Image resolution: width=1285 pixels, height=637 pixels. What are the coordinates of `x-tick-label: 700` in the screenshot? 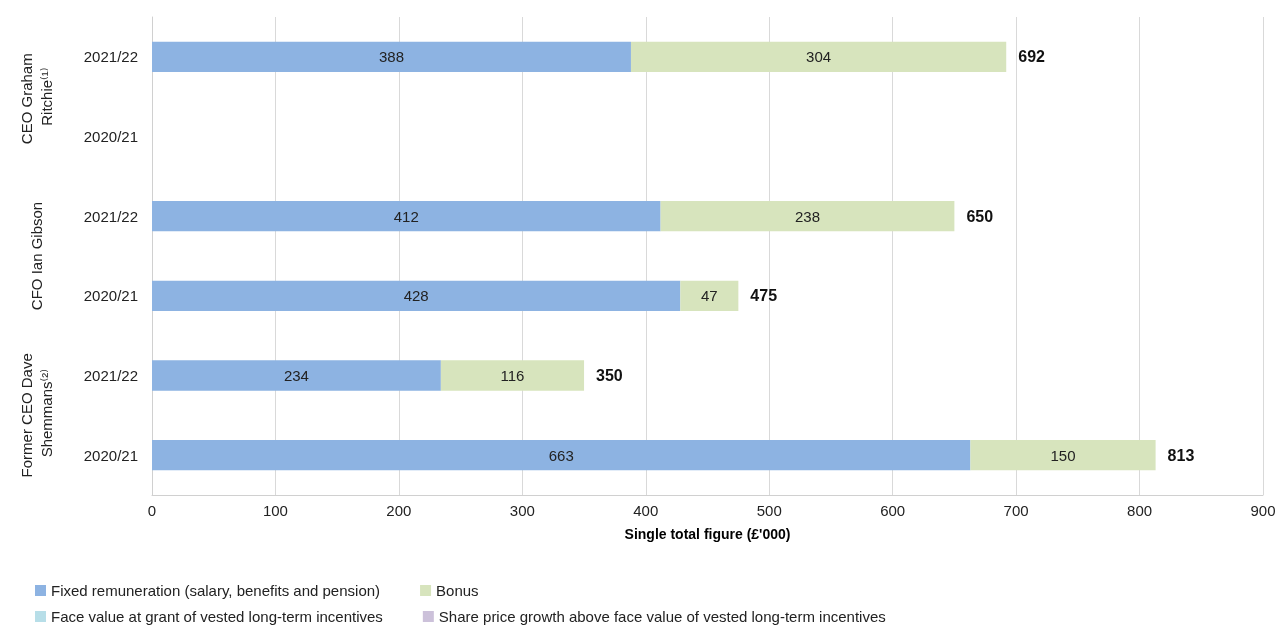 It's located at (1016, 510).